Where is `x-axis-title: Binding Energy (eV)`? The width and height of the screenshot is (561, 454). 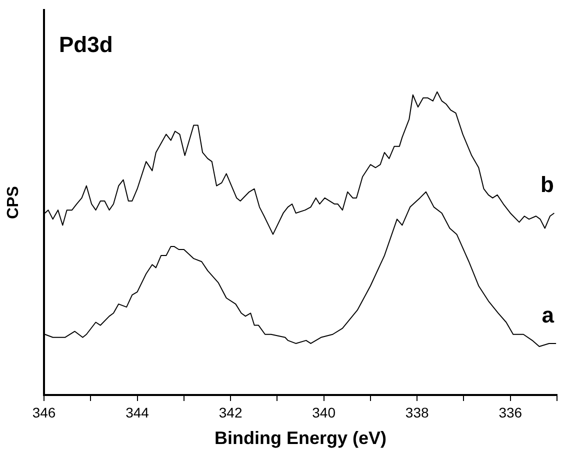
x-axis-title: Binding Energy (eV) is located at coordinates (300, 438).